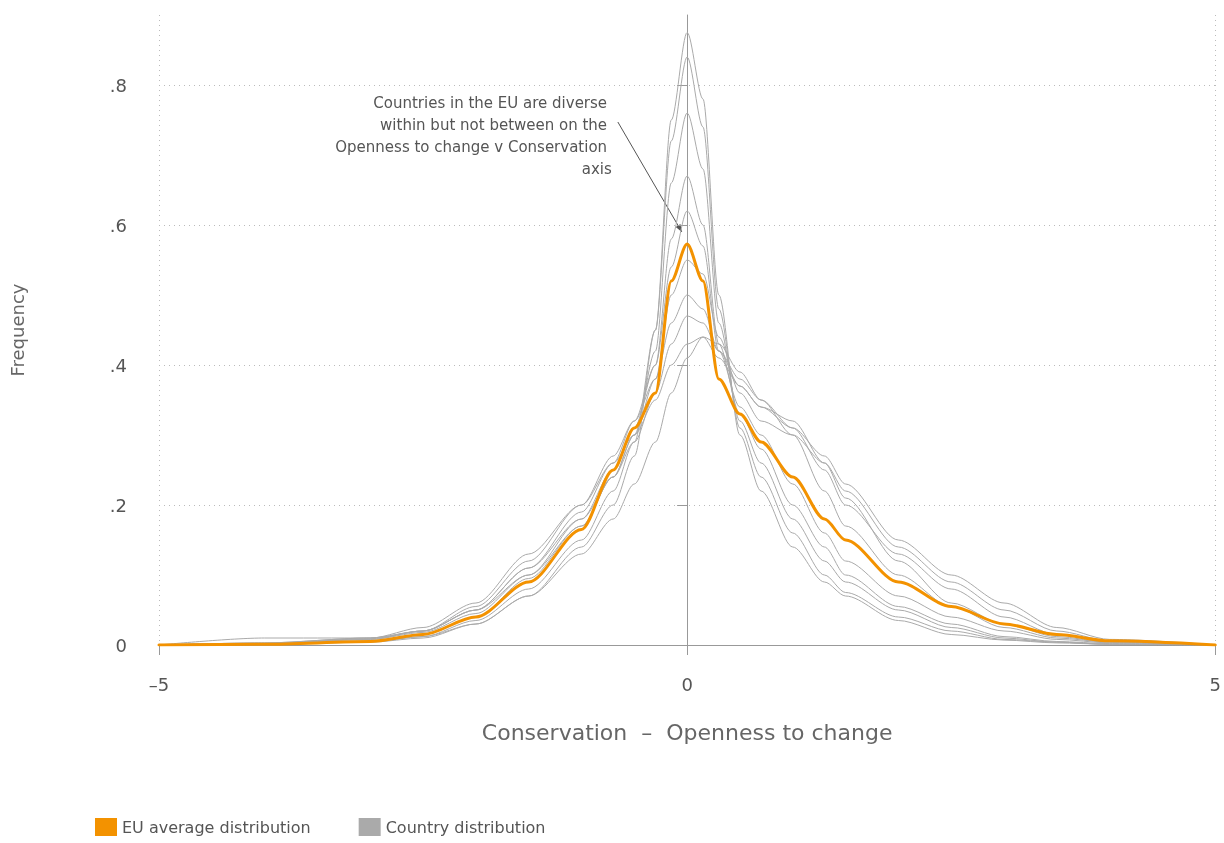 This screenshot has width=1224, height=843. What do you see at coordinates (474, 136) in the screenshot?
I see `annotation: Countries in the EU are diverse within but not between on the Openness to change v Conservation axis` at bounding box center [474, 136].